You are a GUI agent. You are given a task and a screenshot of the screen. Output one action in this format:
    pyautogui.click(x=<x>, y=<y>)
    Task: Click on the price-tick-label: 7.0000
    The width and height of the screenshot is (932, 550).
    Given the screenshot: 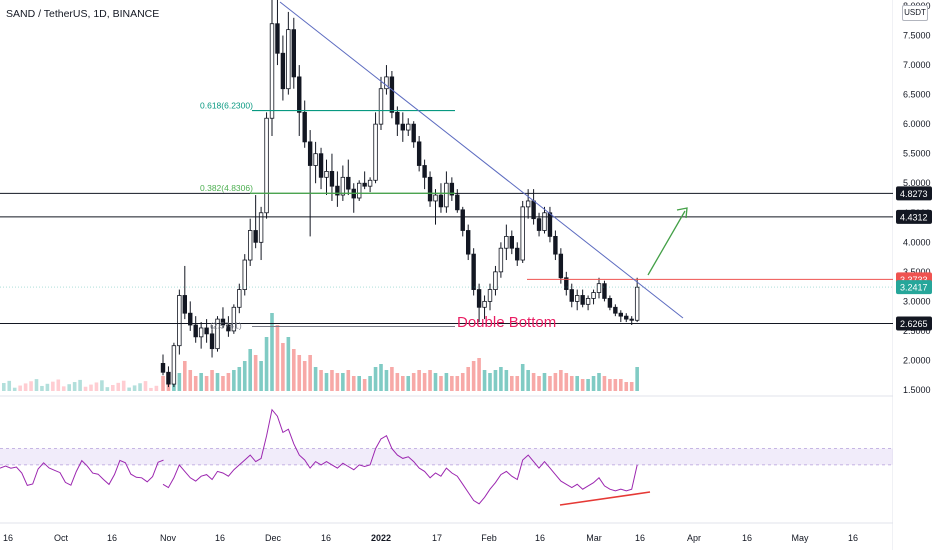 What is the action you would take?
    pyautogui.click(x=917, y=65)
    